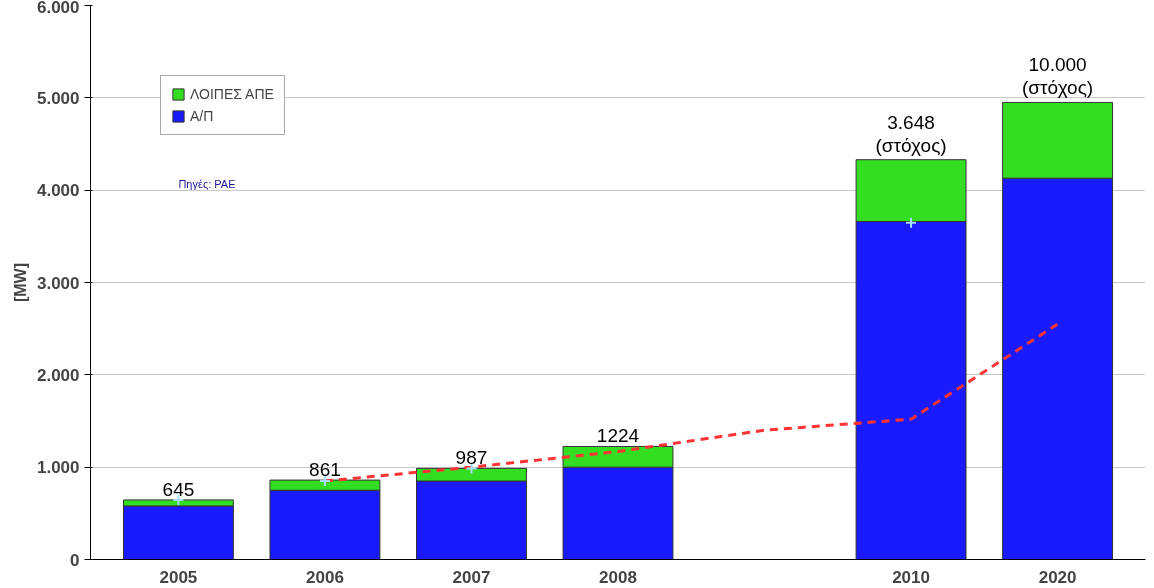 This screenshot has width=1154, height=588. What do you see at coordinates (58, 8) in the screenshot?
I see `y-tick-label: 6.000` at bounding box center [58, 8].